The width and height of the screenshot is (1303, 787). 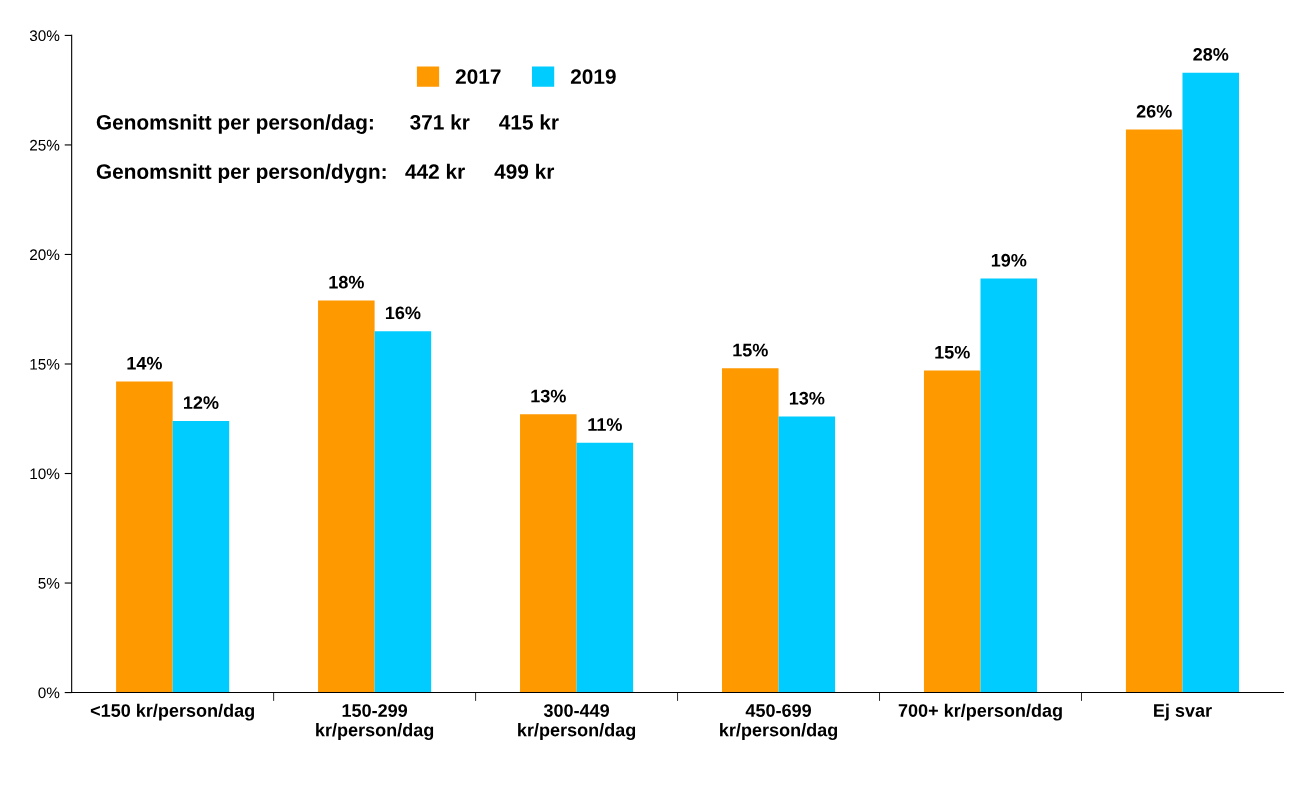 What do you see at coordinates (577, 722) in the screenshot?
I see `x-tick-label: 300-449 kr/person/dag` at bounding box center [577, 722].